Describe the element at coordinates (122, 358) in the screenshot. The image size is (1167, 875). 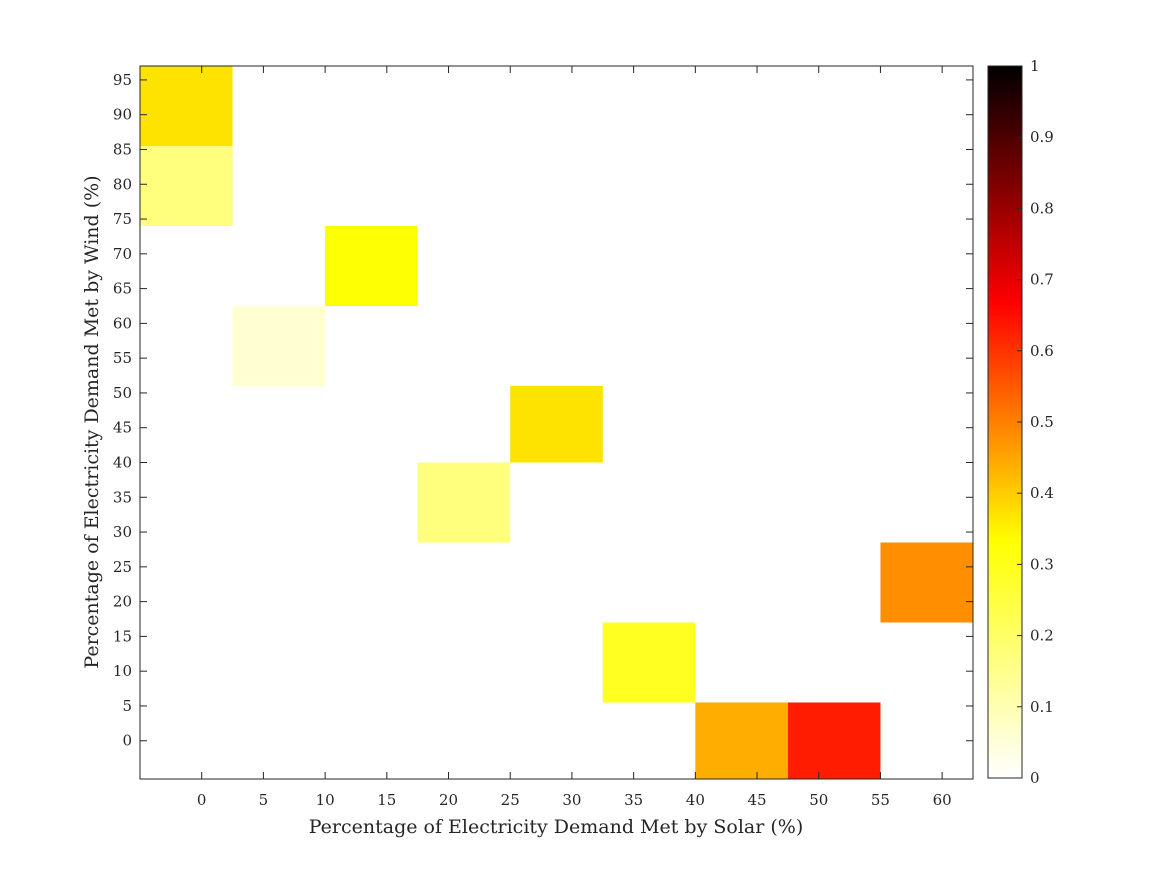
I see `y-tick-label: 55` at that location.